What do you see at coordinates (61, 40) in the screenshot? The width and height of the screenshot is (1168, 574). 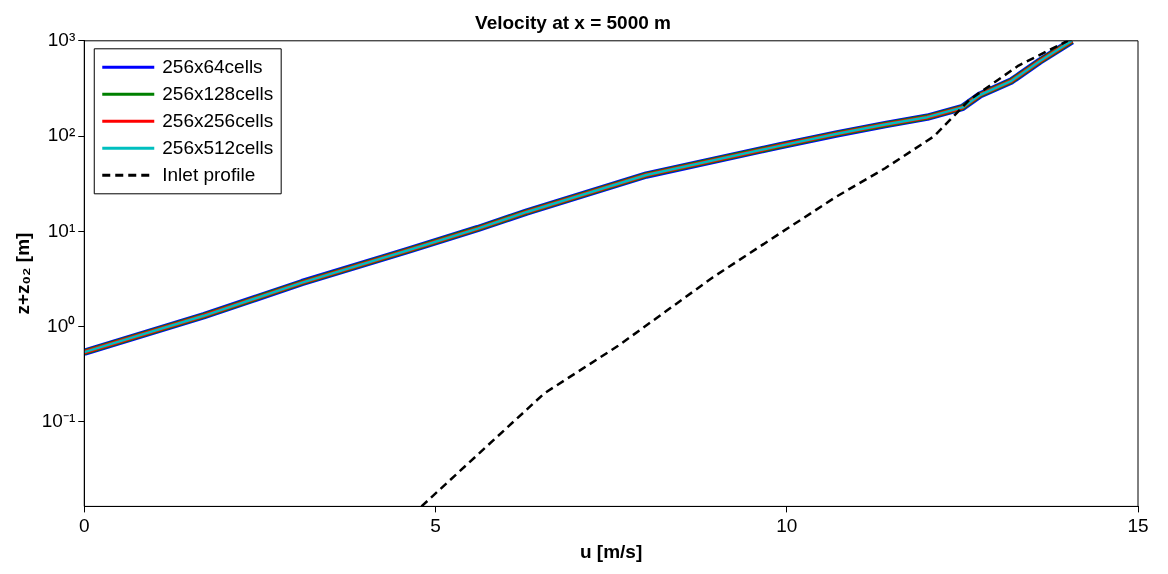 I see `y-tick-label: 10³` at bounding box center [61, 40].